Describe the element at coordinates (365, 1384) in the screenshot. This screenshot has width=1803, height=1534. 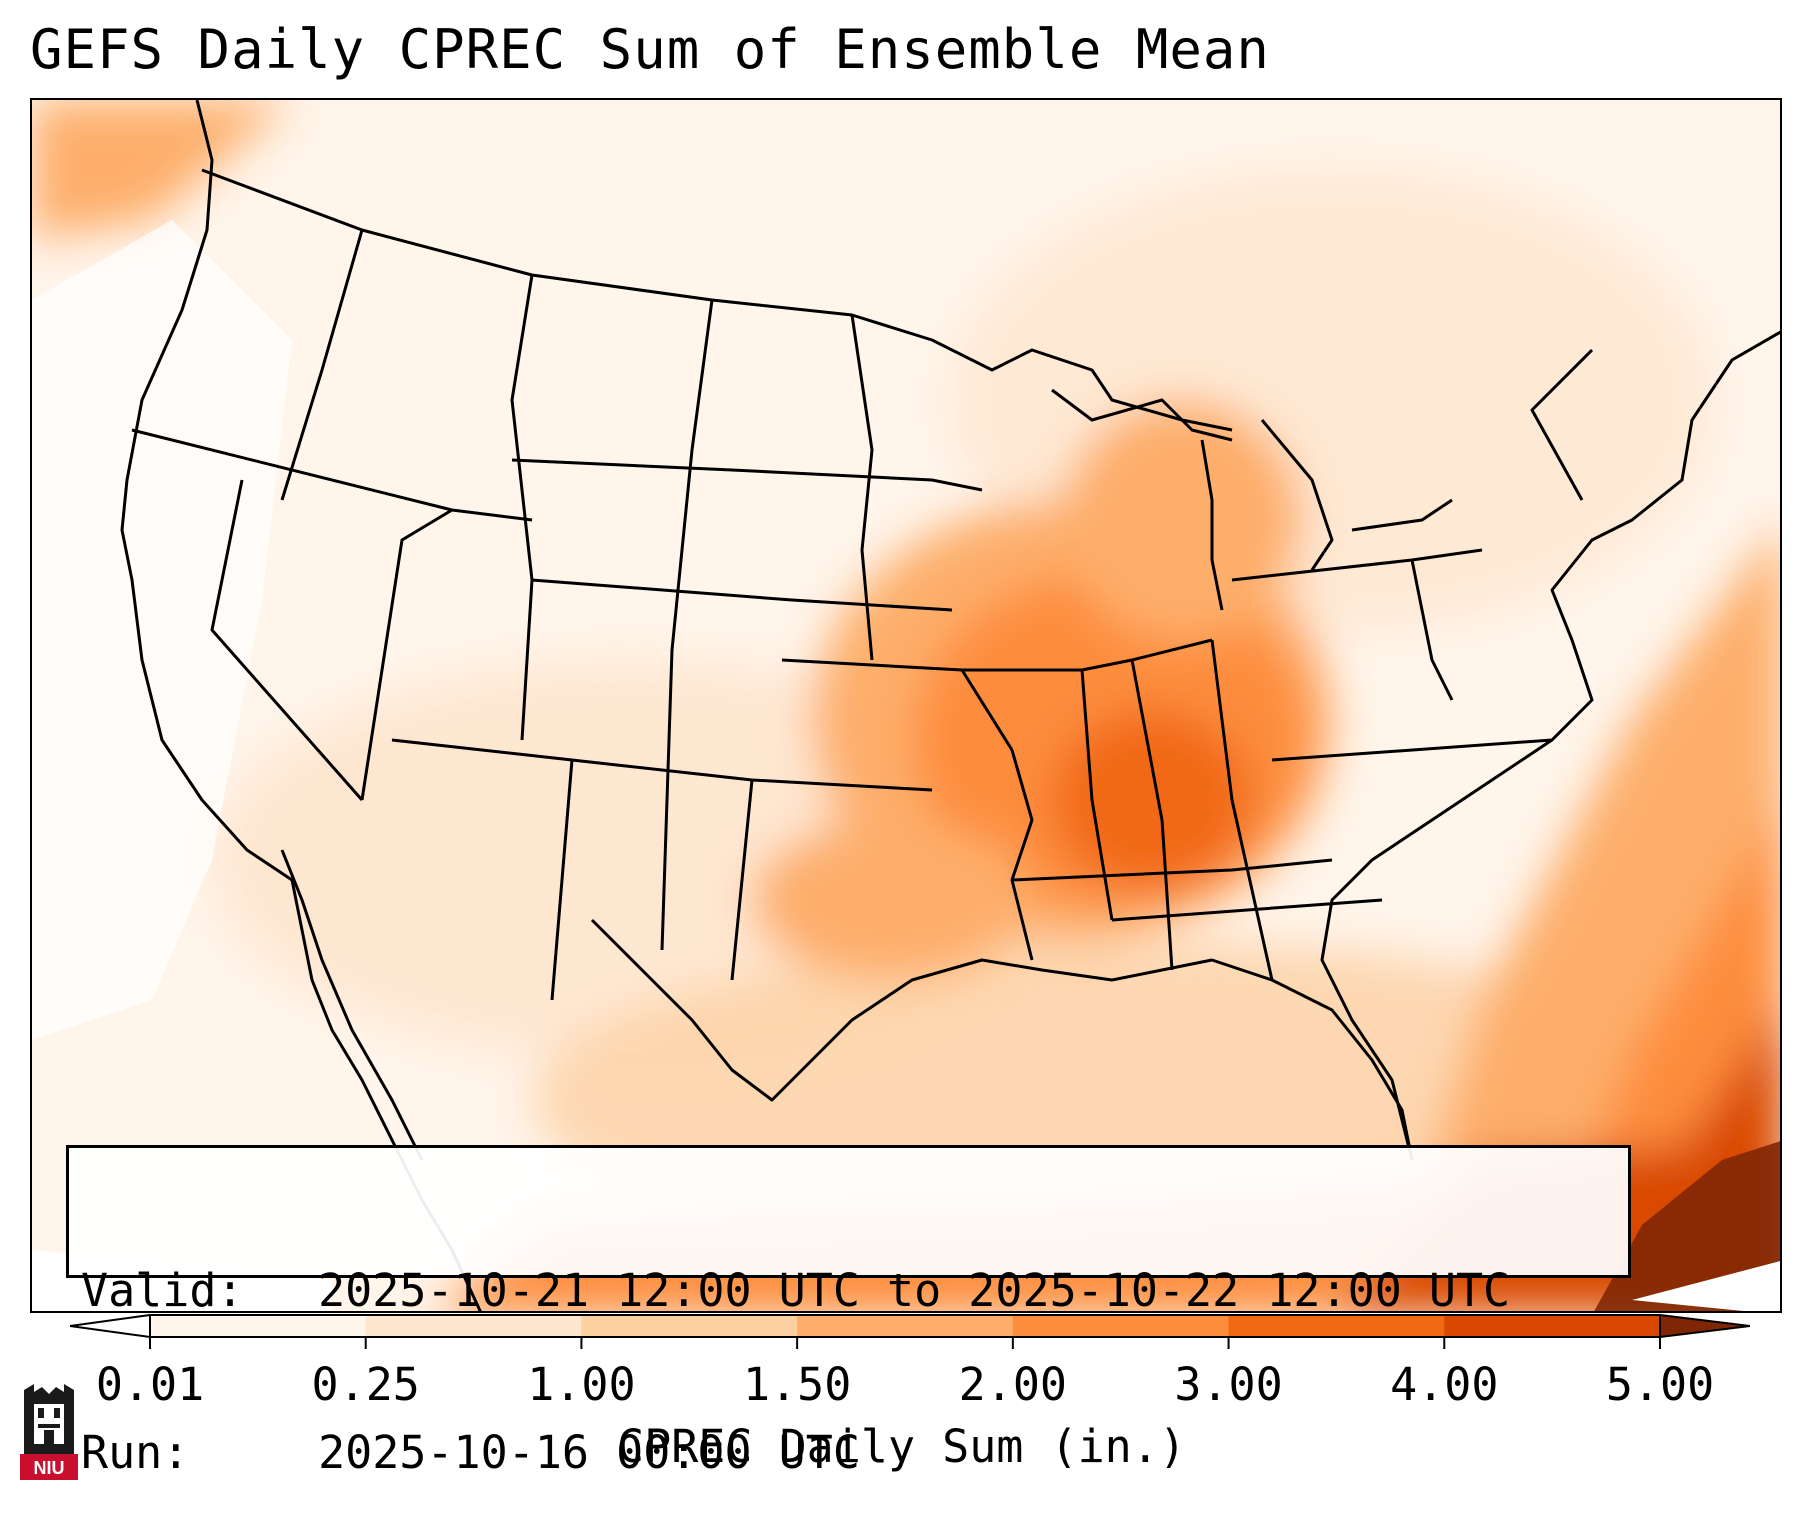
I see `colorbar-tick-label: 0.25` at that location.